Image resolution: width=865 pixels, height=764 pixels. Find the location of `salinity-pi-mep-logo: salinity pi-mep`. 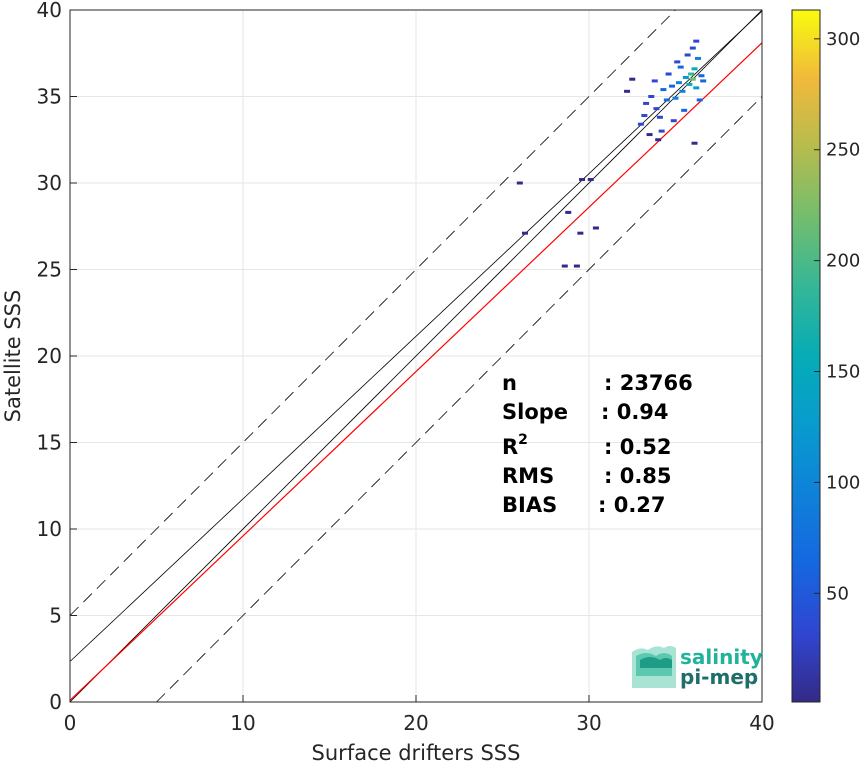

salinity-pi-mep-logo: salinity pi-mep is located at coordinates (697, 667).